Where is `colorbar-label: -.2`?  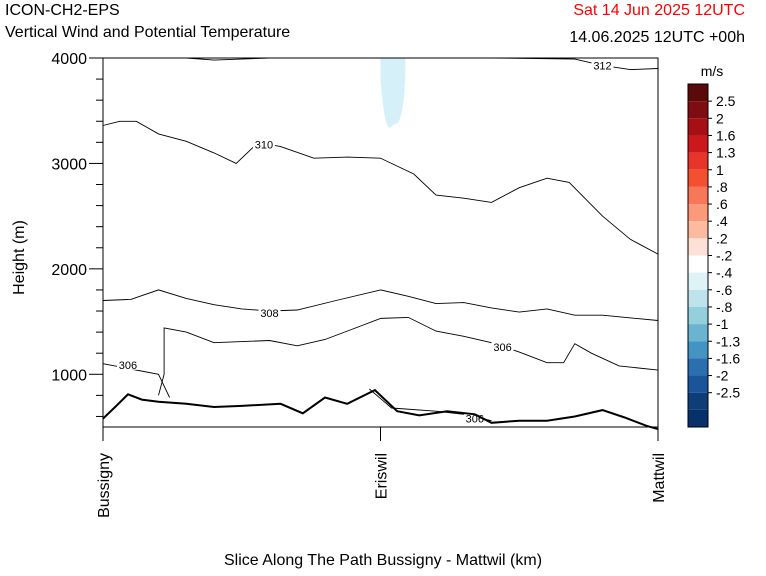
colorbar-label: -.2 is located at coordinates (724, 256).